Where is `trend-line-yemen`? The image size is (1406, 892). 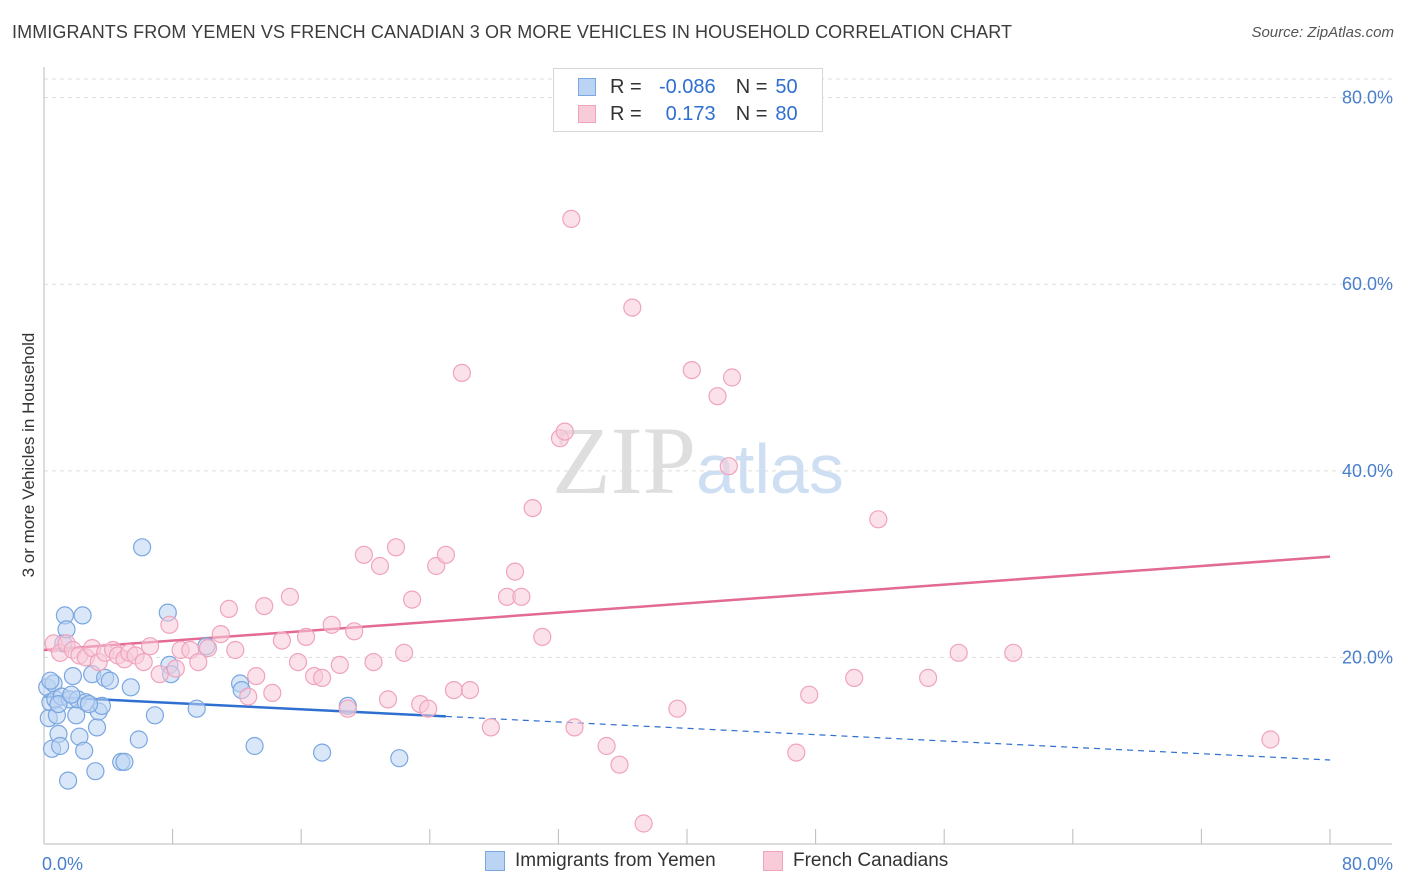
trend-line-yemen is located at coordinates (244, 706).